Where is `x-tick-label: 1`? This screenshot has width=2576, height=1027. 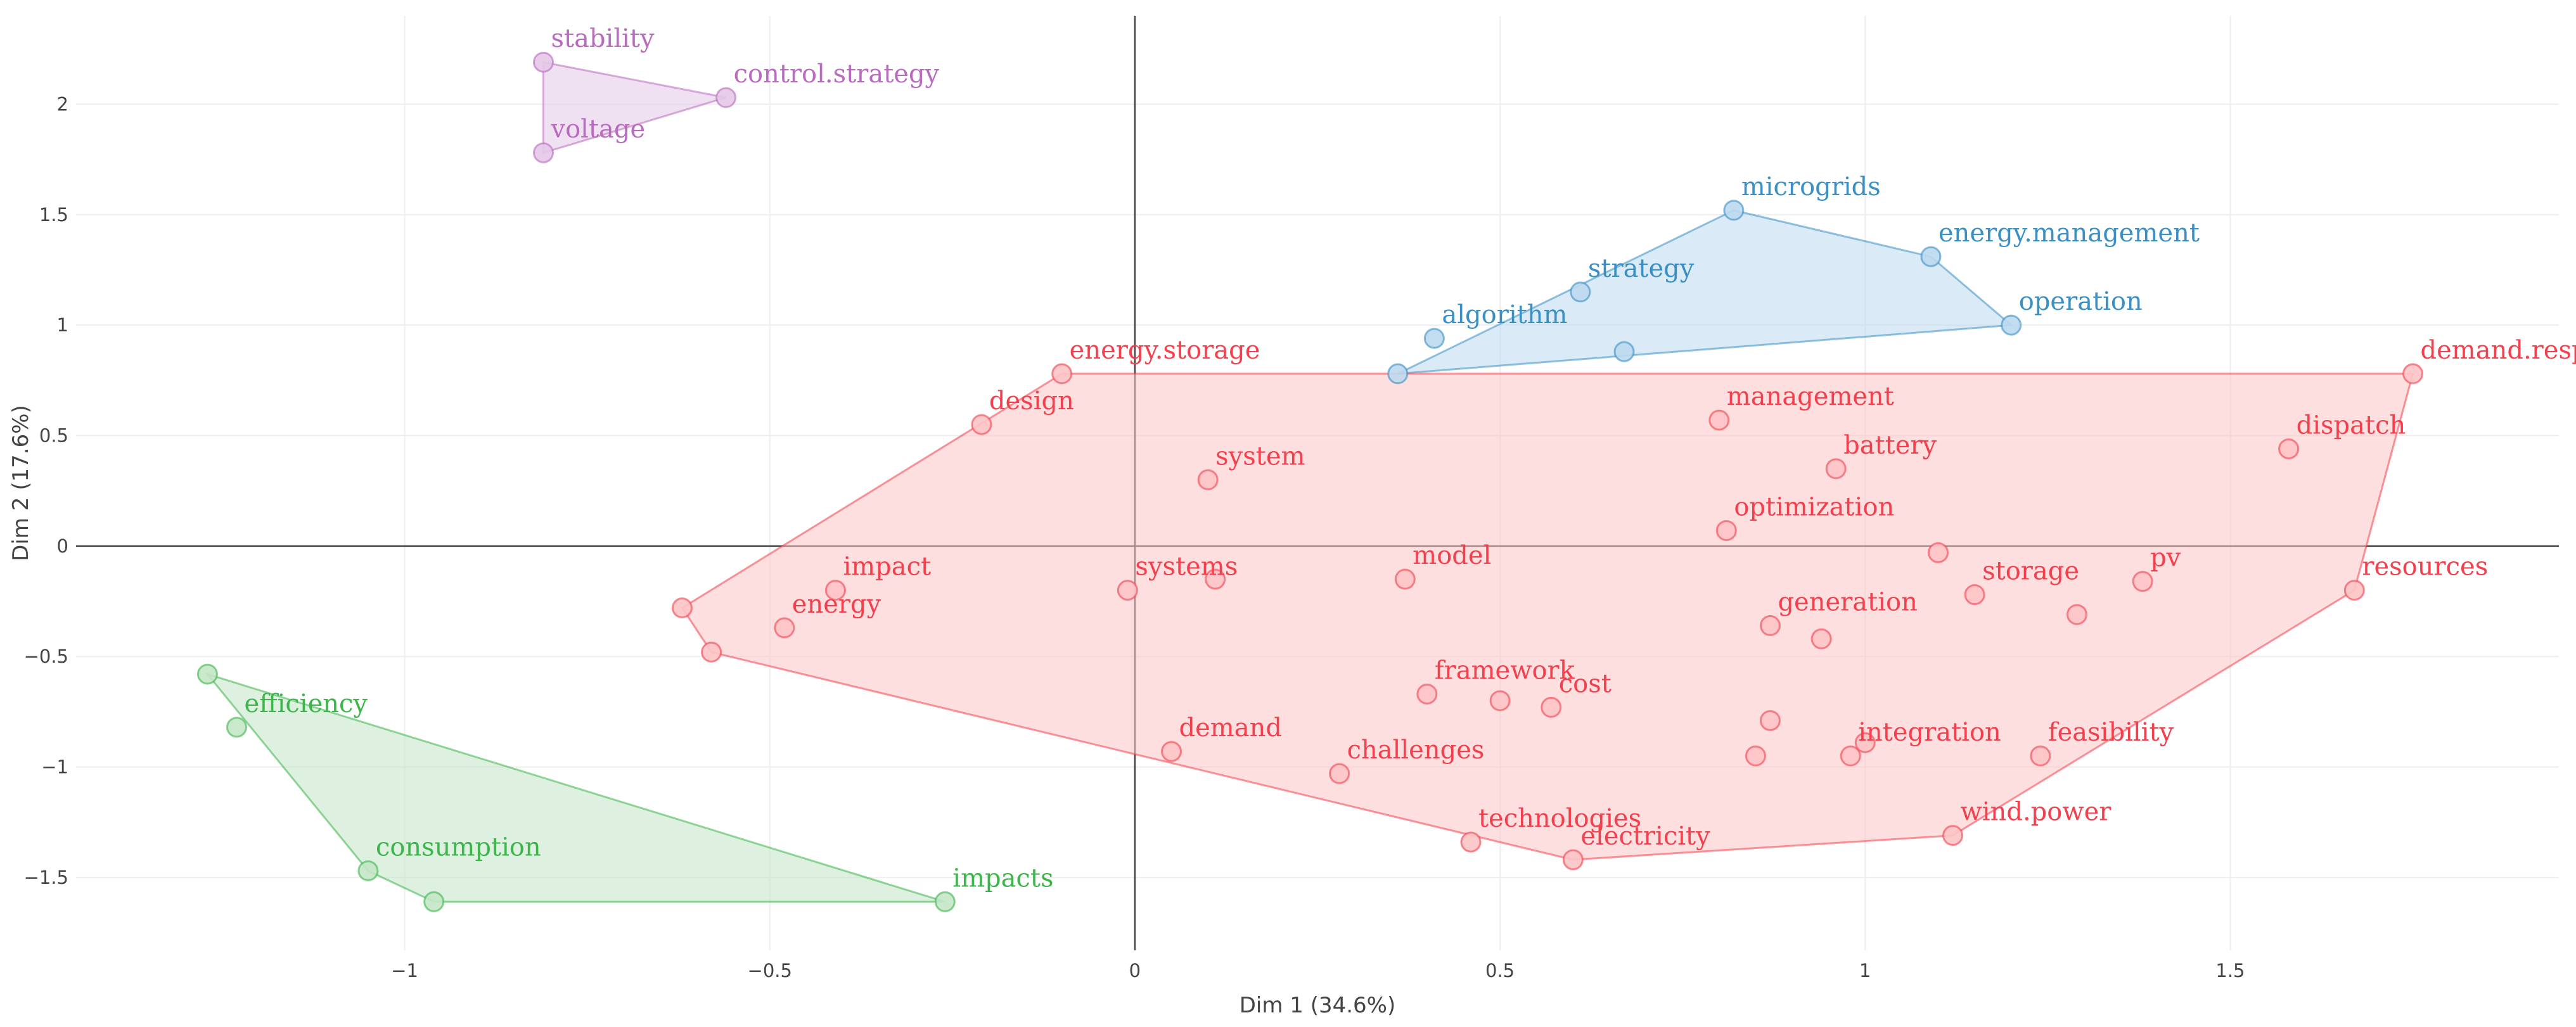 x-tick-label: 1 is located at coordinates (1865, 970).